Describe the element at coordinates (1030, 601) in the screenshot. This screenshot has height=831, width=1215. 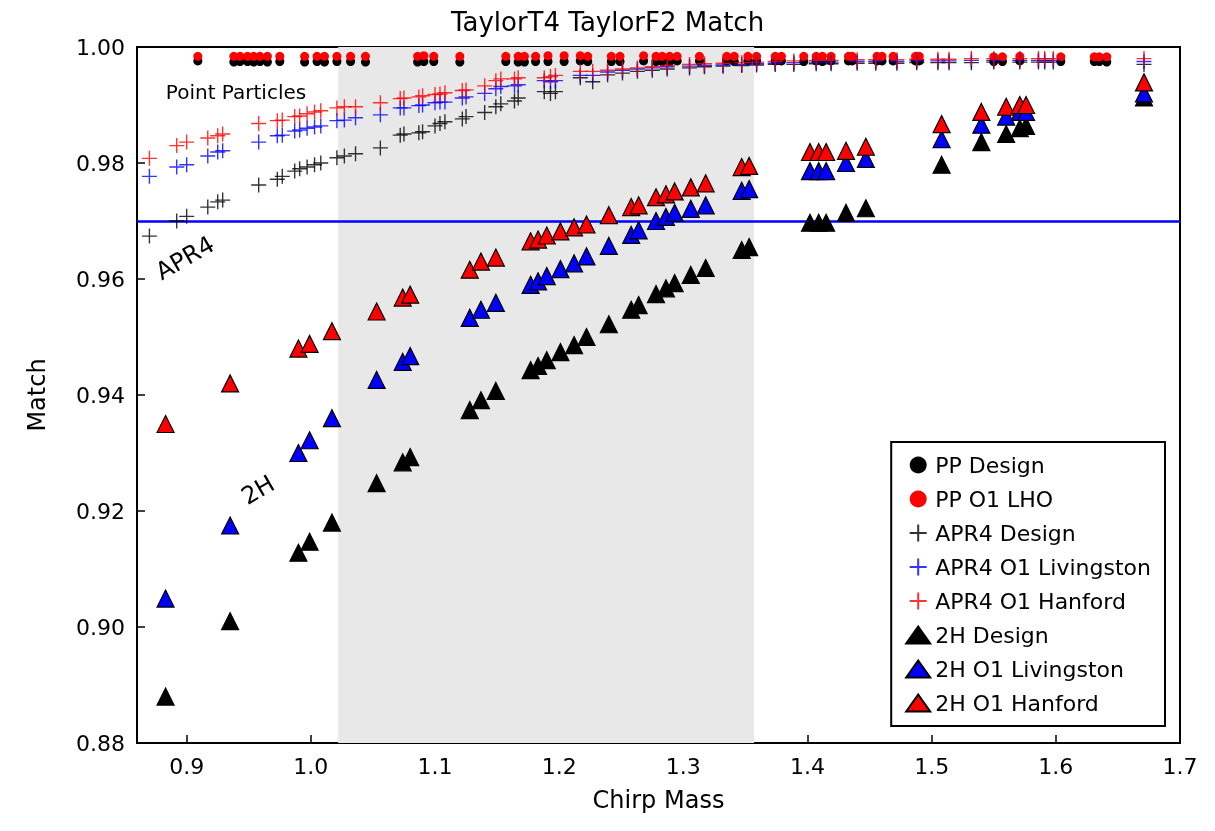
I see `legend-label: APR4 O1 Hanford` at that location.